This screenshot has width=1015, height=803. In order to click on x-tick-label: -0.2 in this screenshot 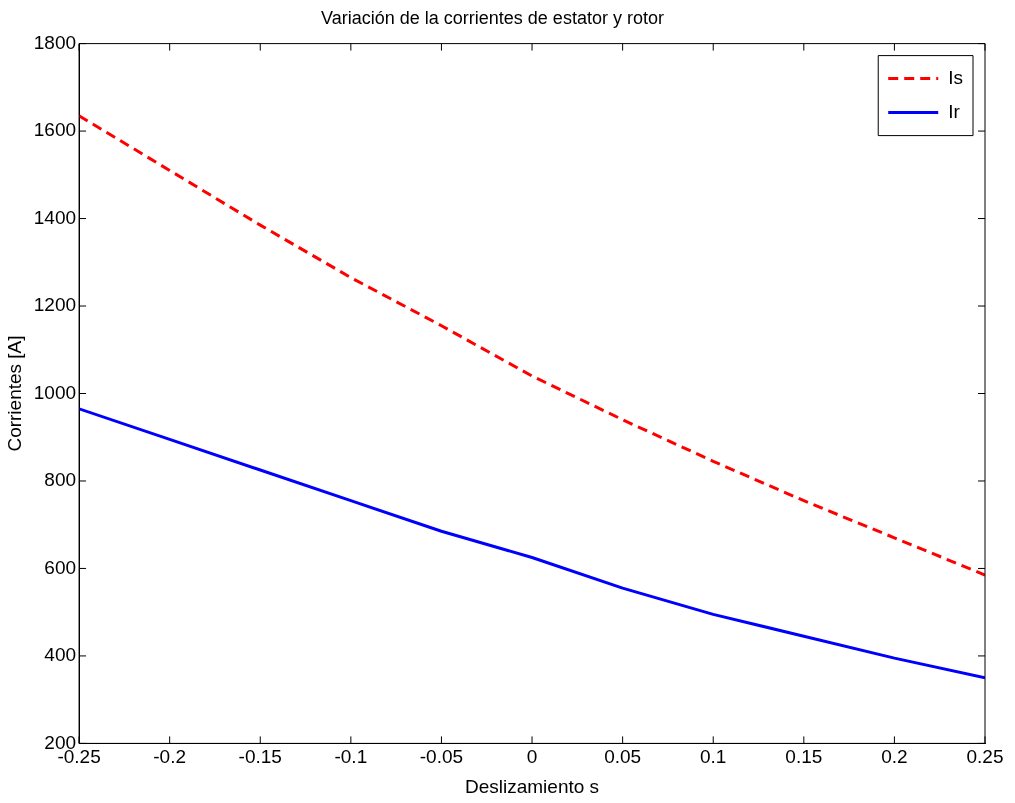, I will do `click(170, 757)`.